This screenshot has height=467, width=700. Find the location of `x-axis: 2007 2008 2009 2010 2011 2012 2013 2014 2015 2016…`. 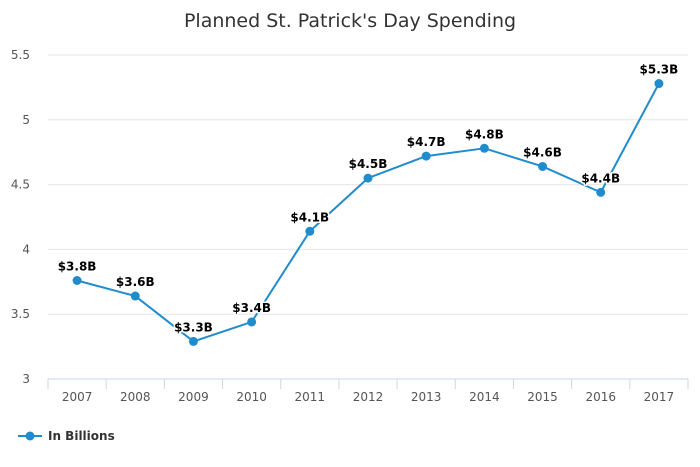

x-axis: 2007 2008 2009 2010 2011 2012 2013 2014 2015 2016… is located at coordinates (368, 391).